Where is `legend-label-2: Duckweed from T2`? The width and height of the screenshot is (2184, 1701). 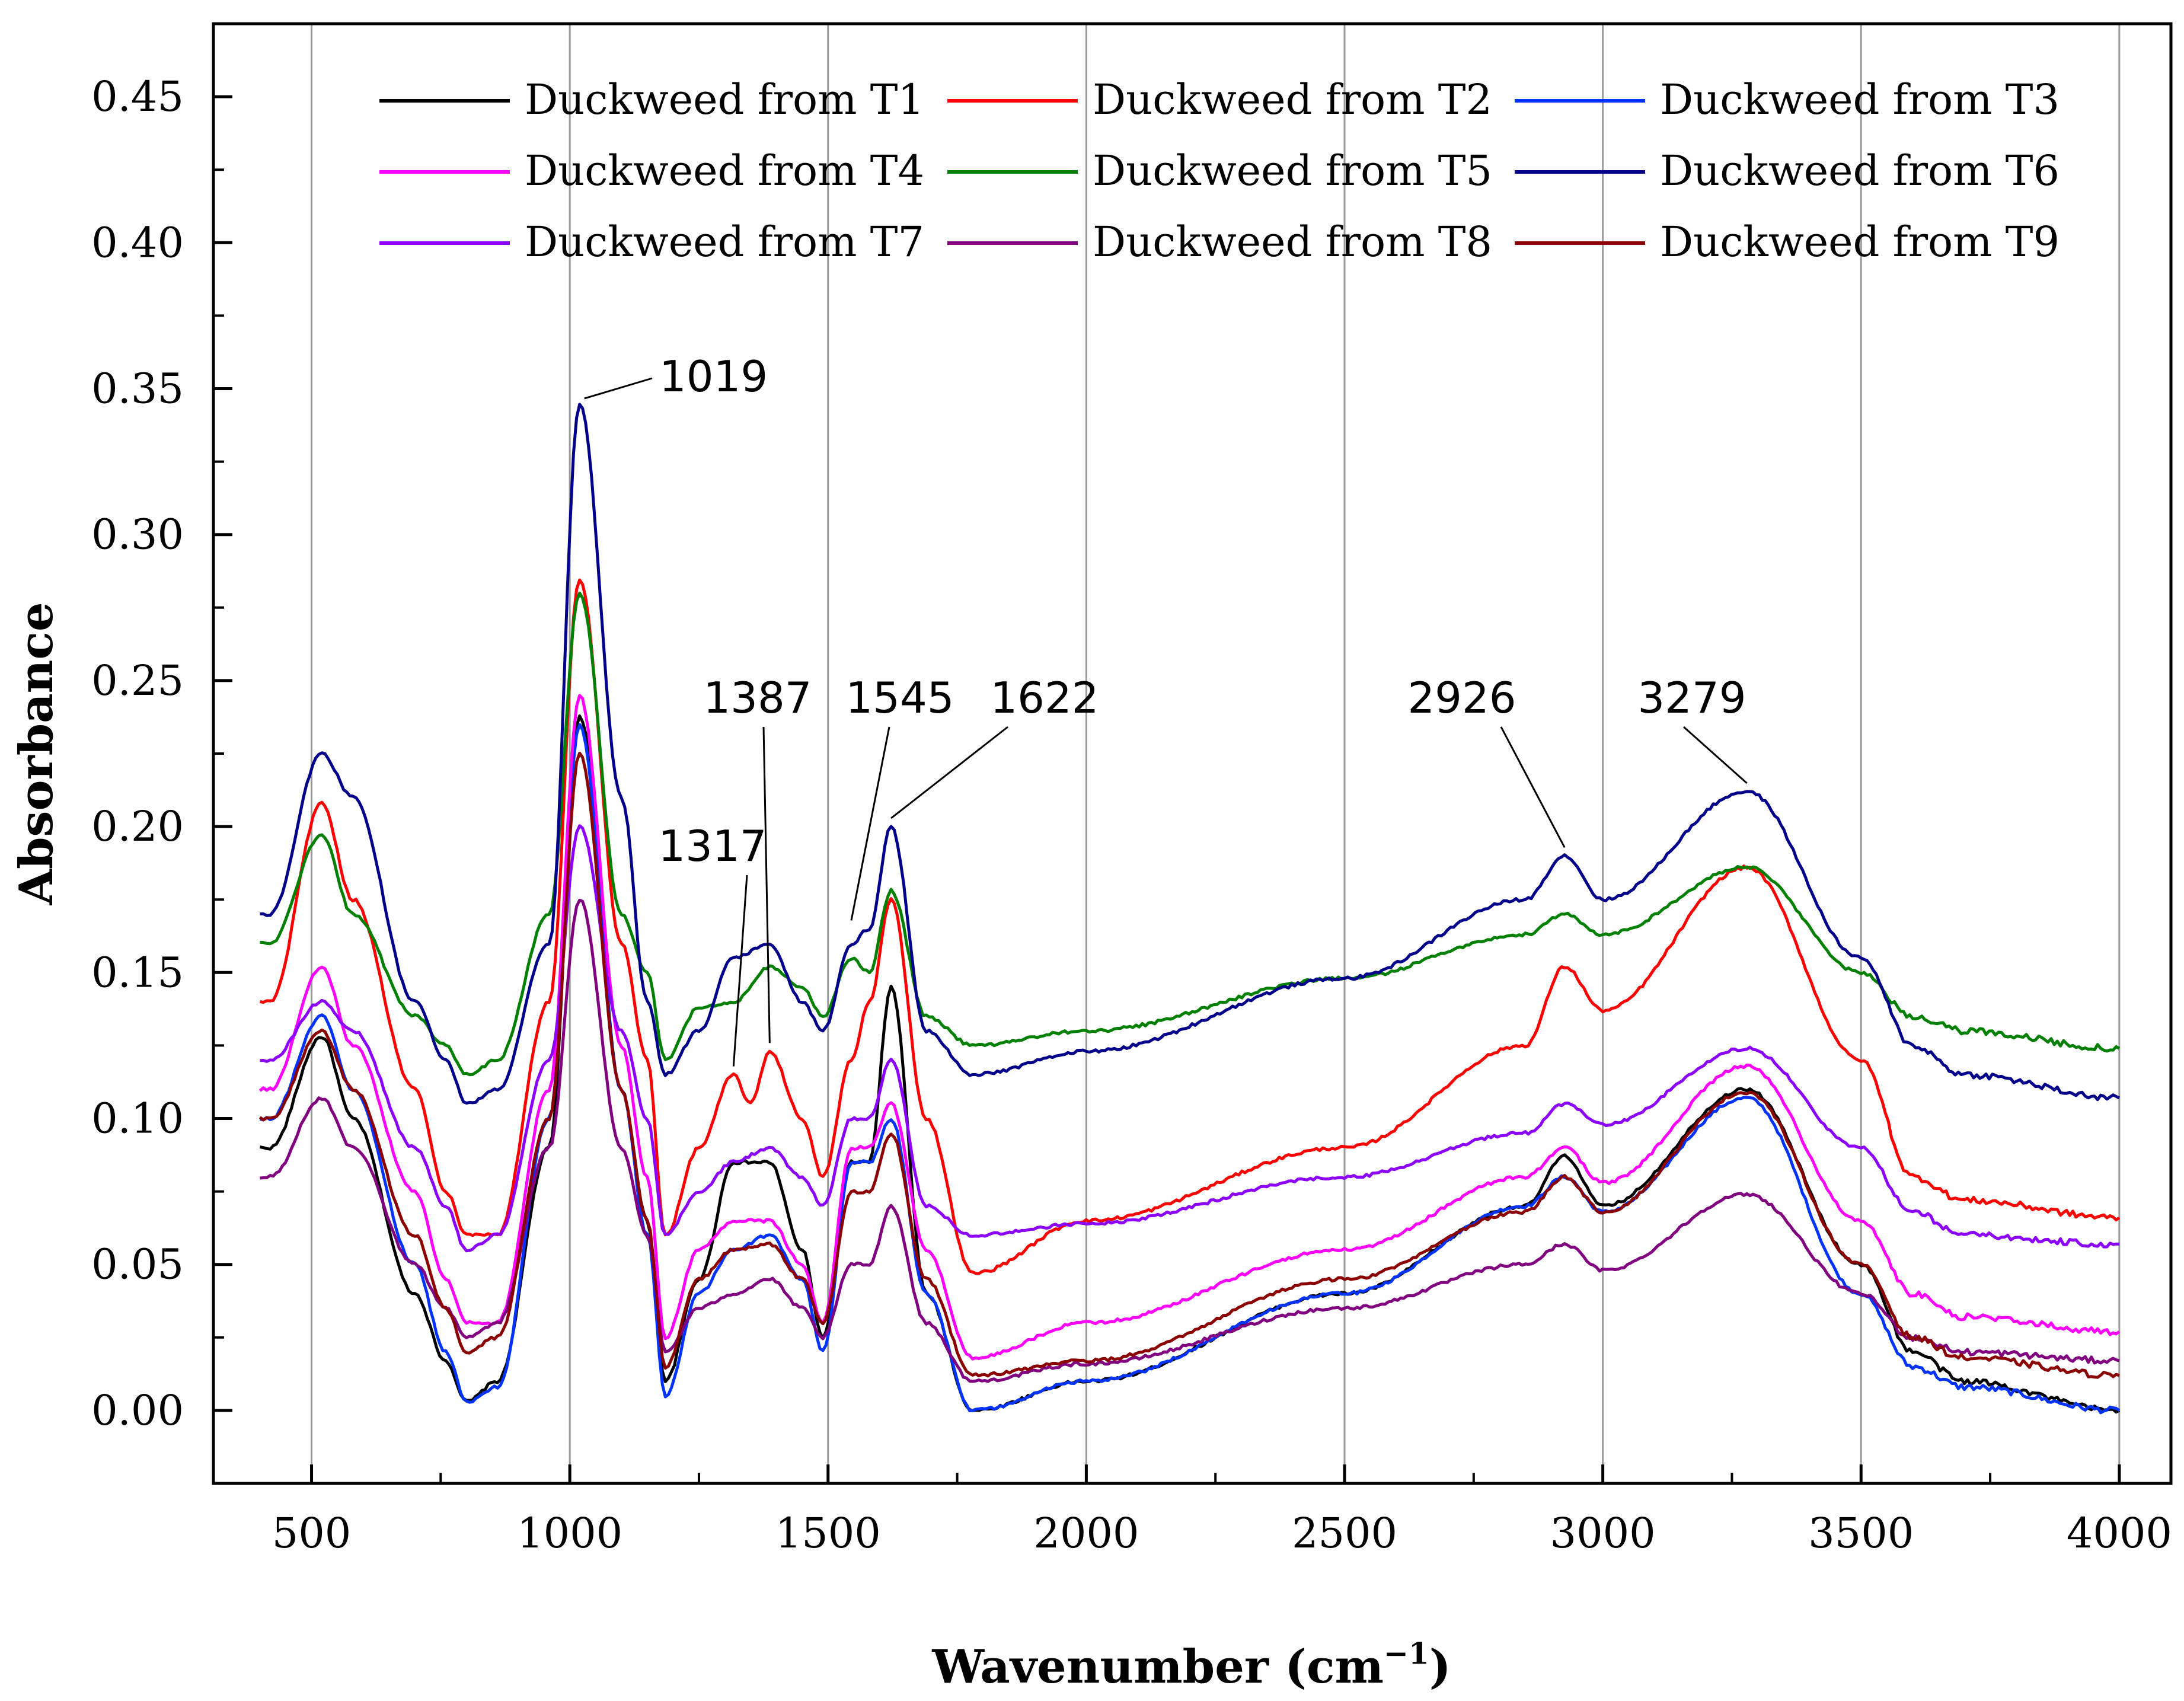 legend-label-2: Duckweed from T2 is located at coordinates (1293, 100).